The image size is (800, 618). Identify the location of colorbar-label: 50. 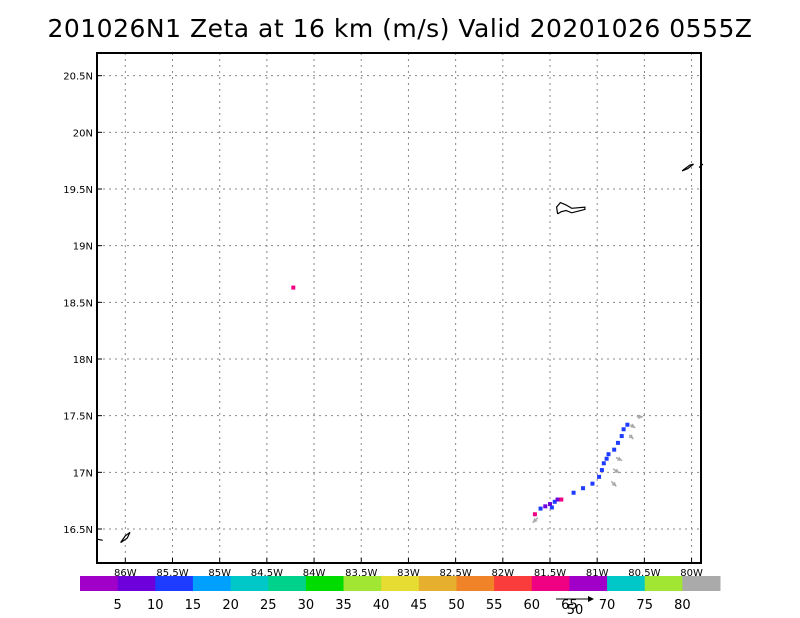
(456, 605).